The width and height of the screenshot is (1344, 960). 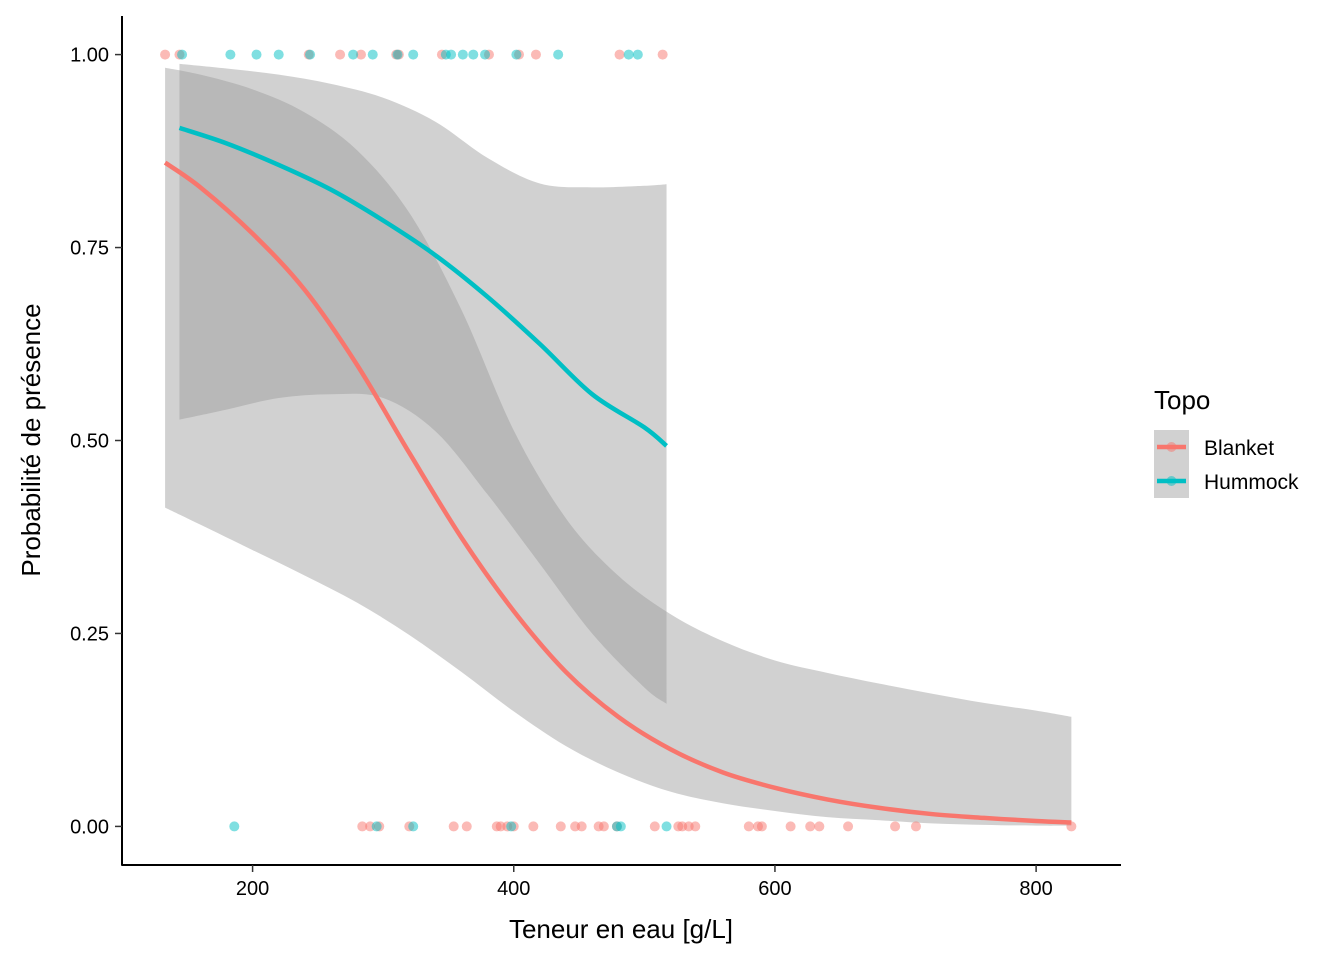 What do you see at coordinates (89, 249) in the screenshot?
I see `y-tick-label: 0.75` at bounding box center [89, 249].